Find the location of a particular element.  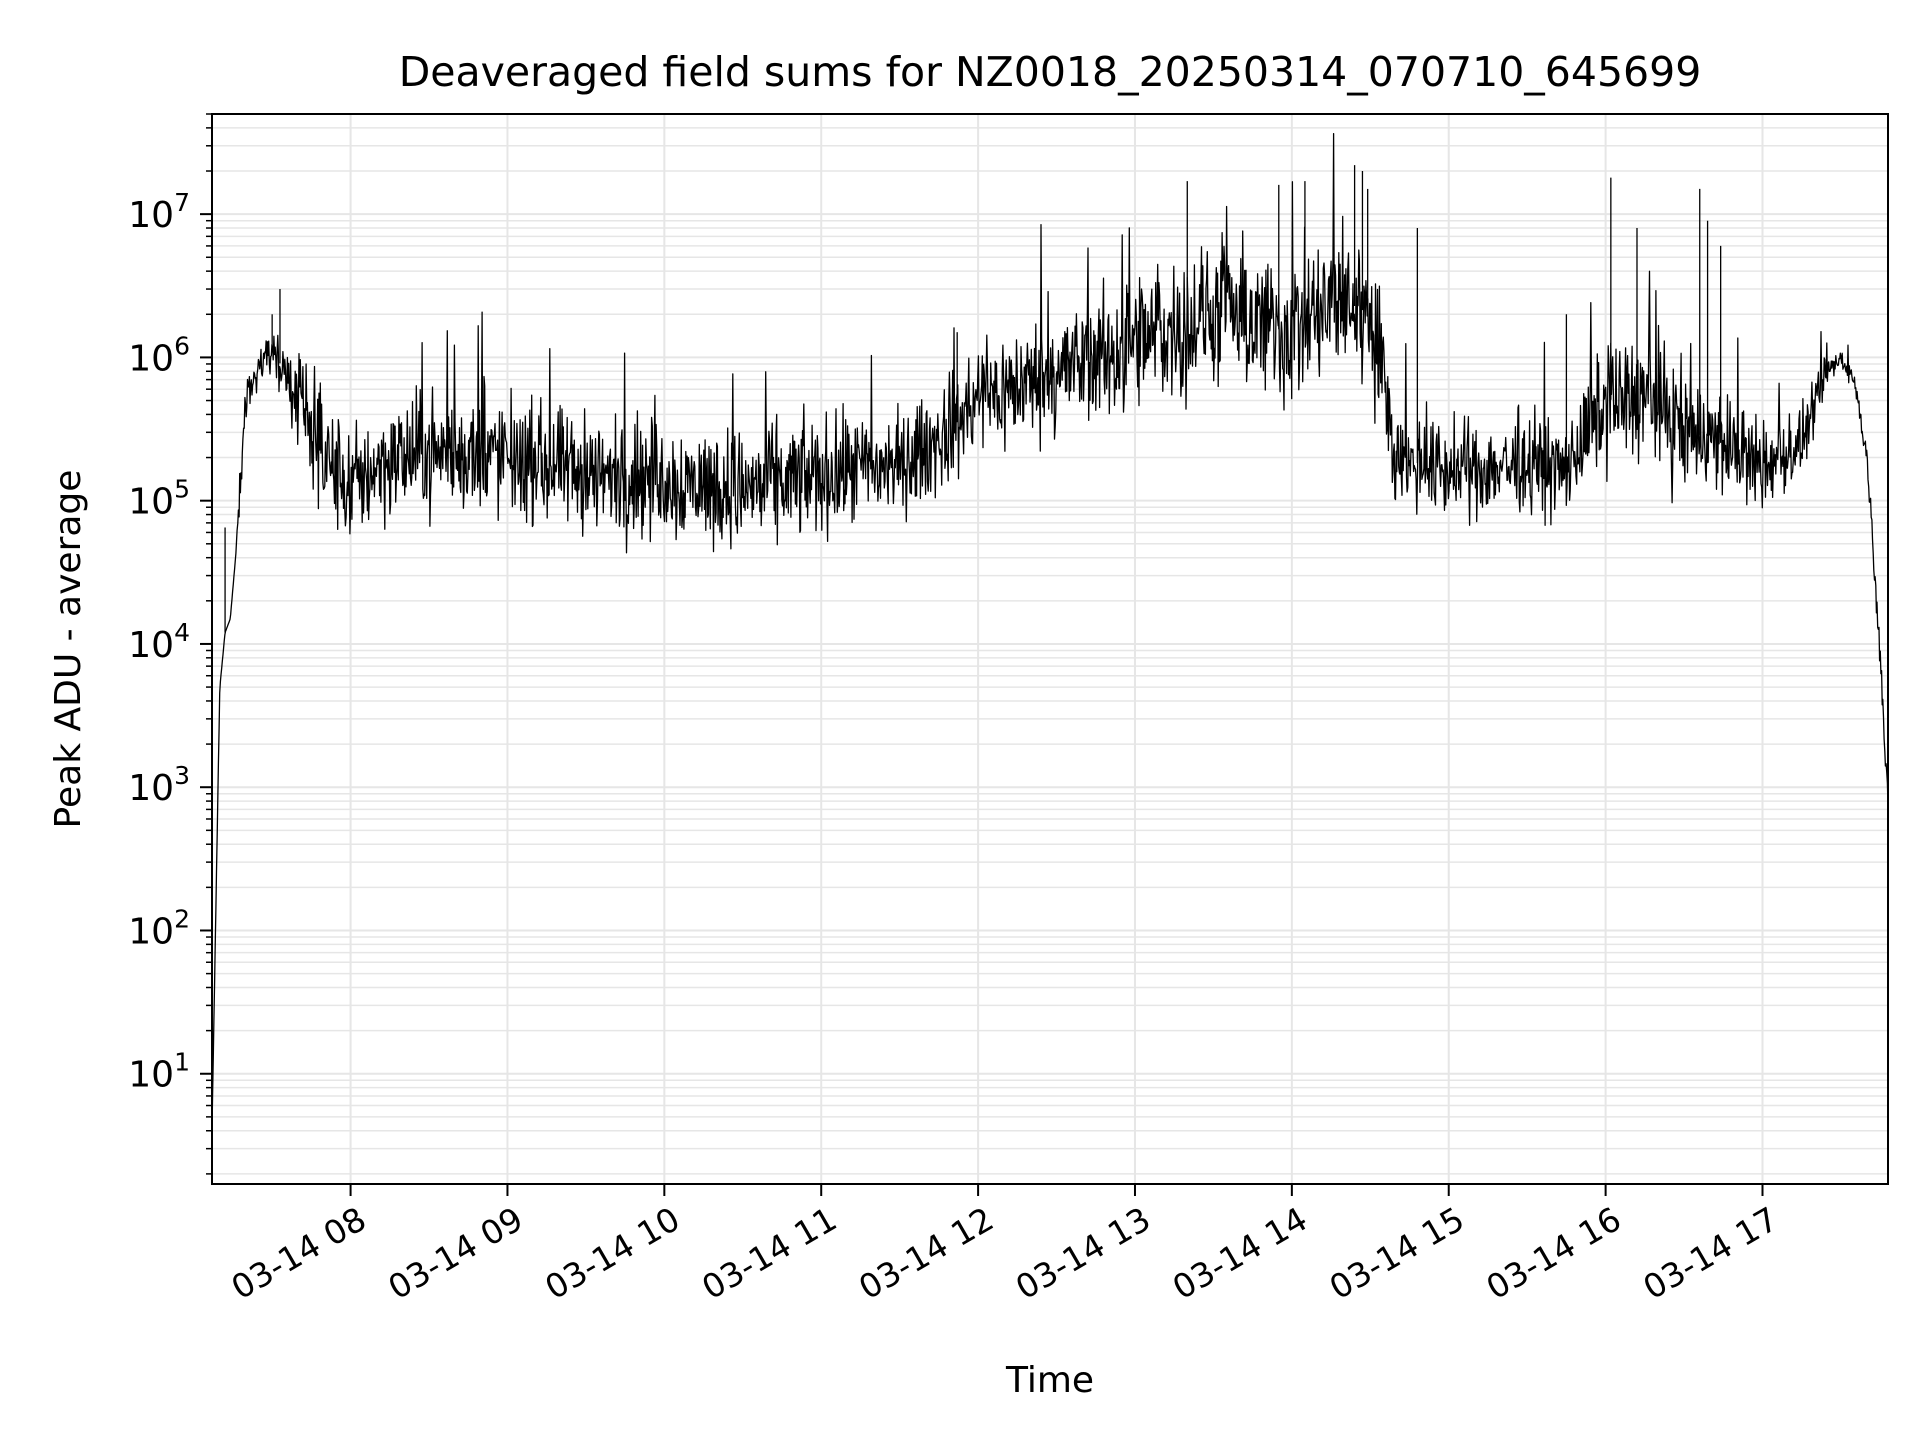

y-tick-label: 10¹ is located at coordinates (159, 1072).